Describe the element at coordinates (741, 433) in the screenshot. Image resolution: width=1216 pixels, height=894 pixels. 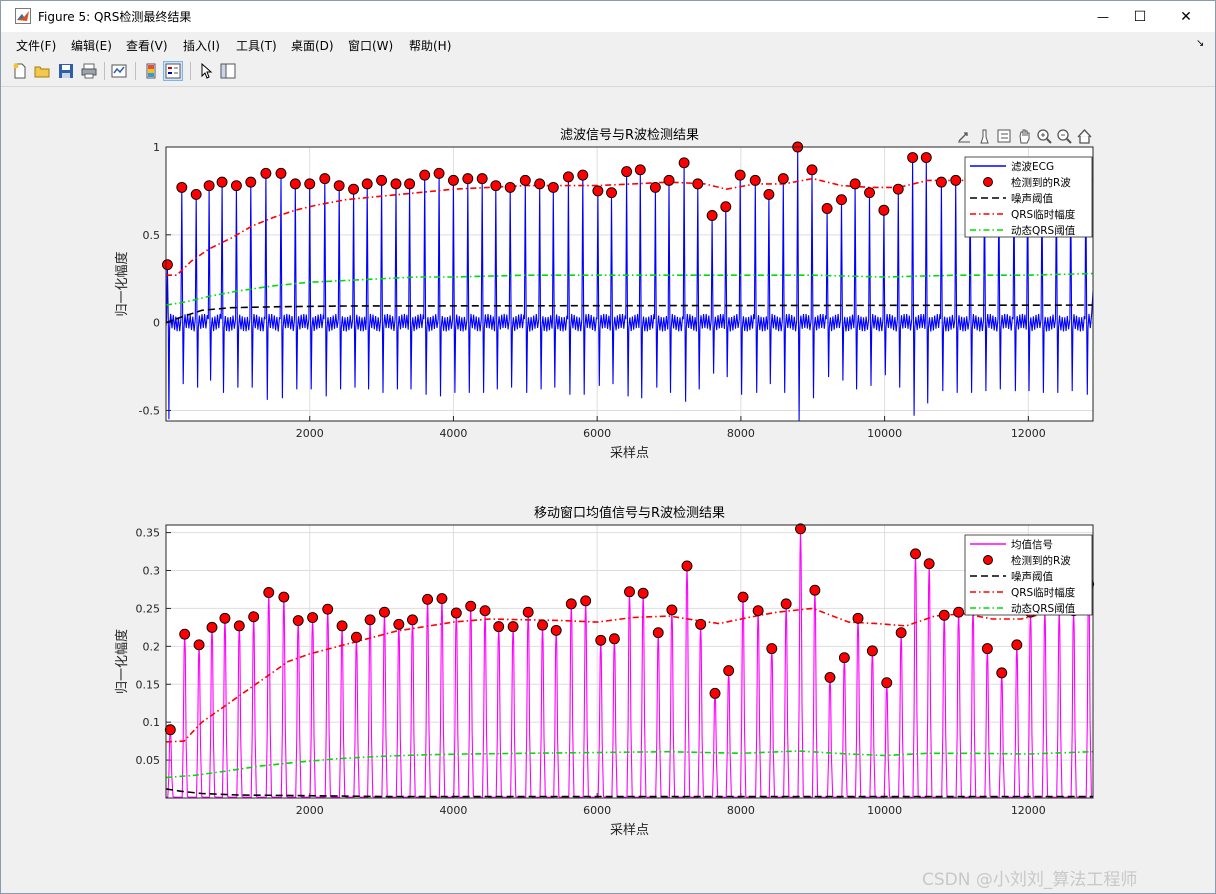
I see `x-tick-label: 8000` at that location.